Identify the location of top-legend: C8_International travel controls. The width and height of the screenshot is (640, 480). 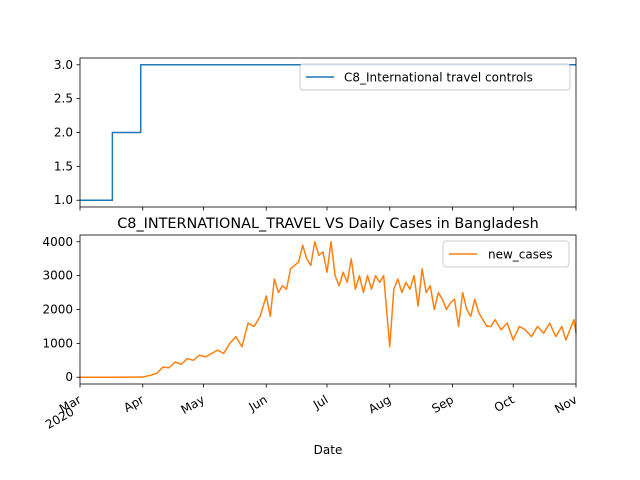
(435, 77).